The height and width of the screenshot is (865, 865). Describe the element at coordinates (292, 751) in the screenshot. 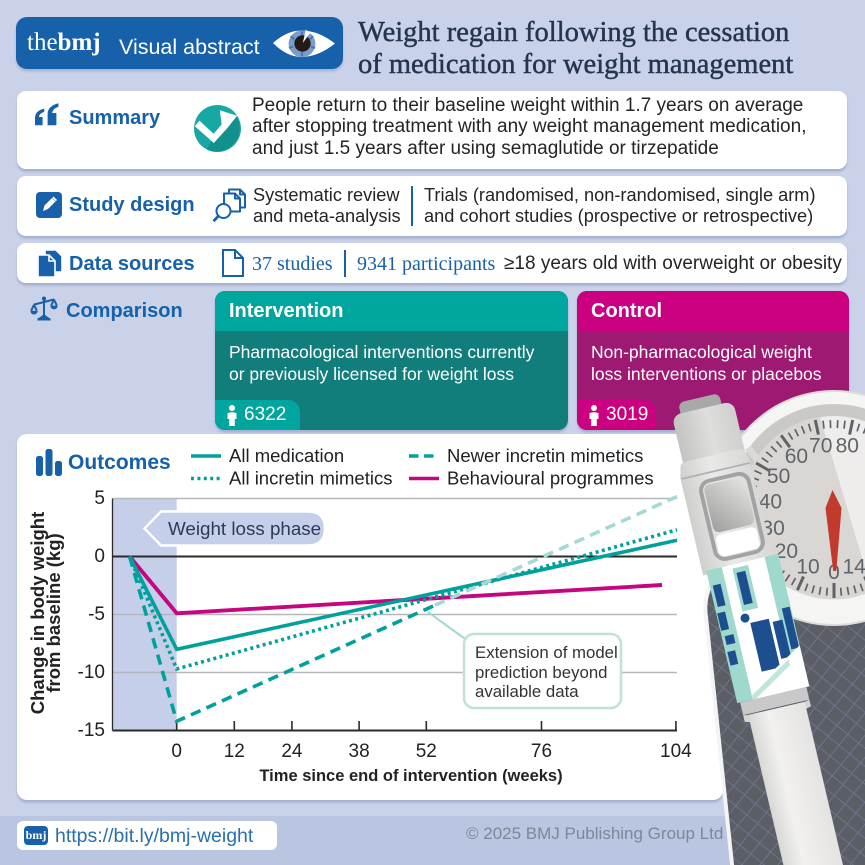

I see `svg-text: 24` at that location.